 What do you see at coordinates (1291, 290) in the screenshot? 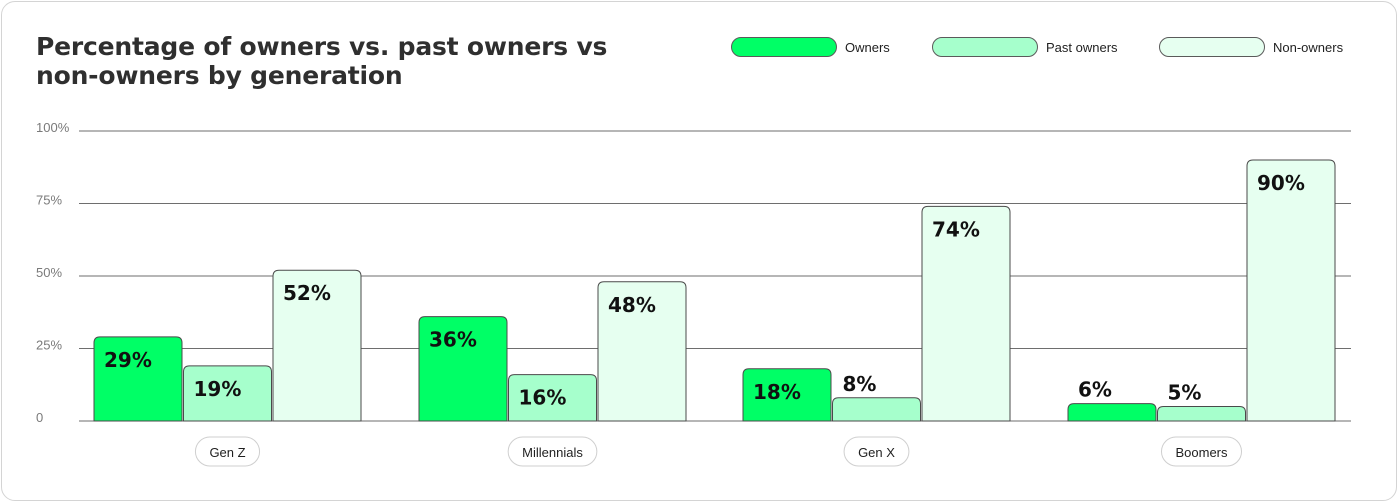
I see `bar-boomers-non-owners` at bounding box center [1291, 290].